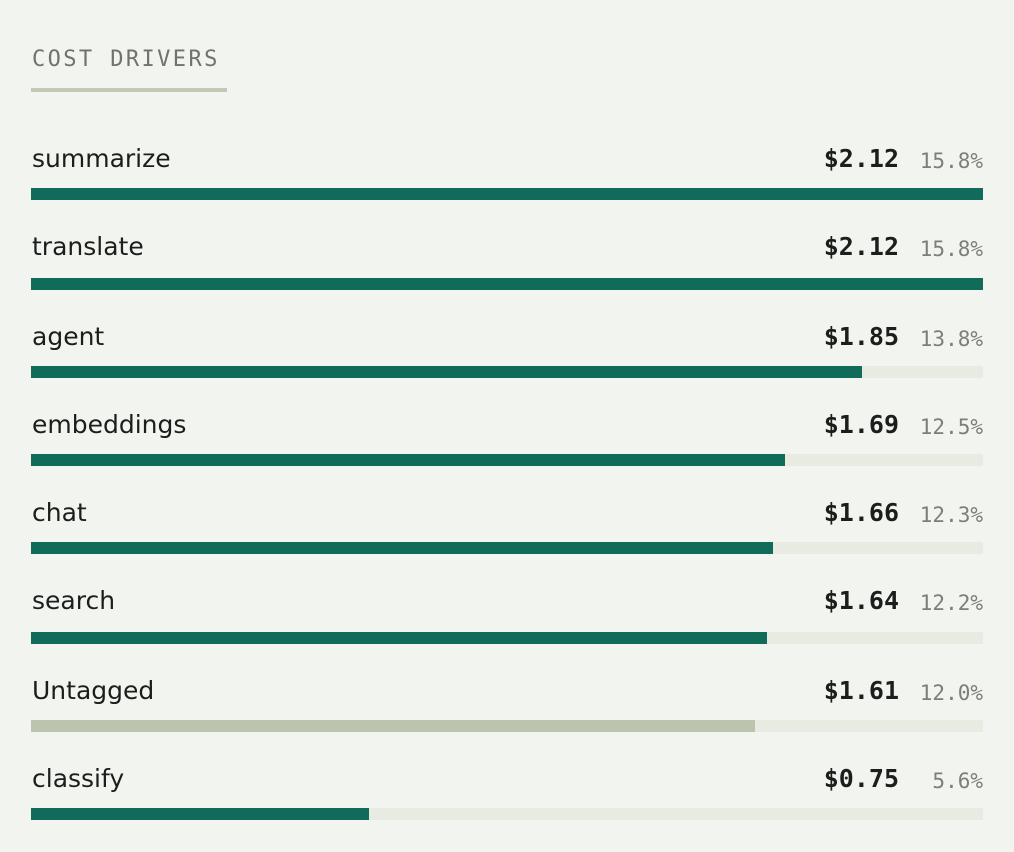 The width and height of the screenshot is (1014, 852). Describe the element at coordinates (68, 336) in the screenshot. I see `driver-name: agent` at that location.